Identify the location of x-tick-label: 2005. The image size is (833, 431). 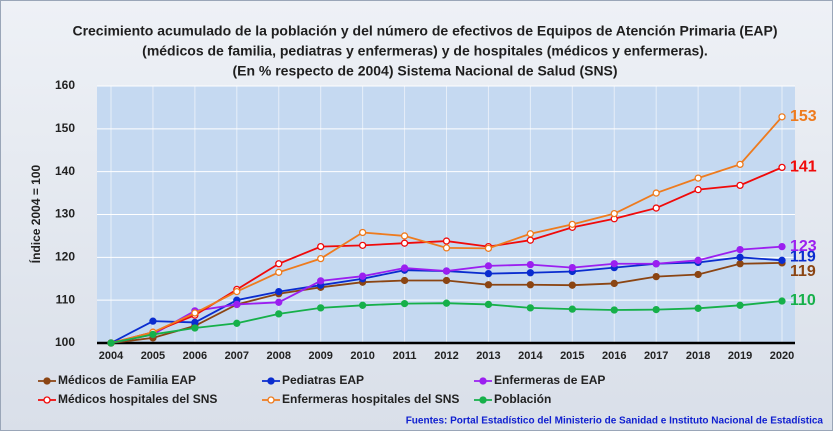
(153, 356).